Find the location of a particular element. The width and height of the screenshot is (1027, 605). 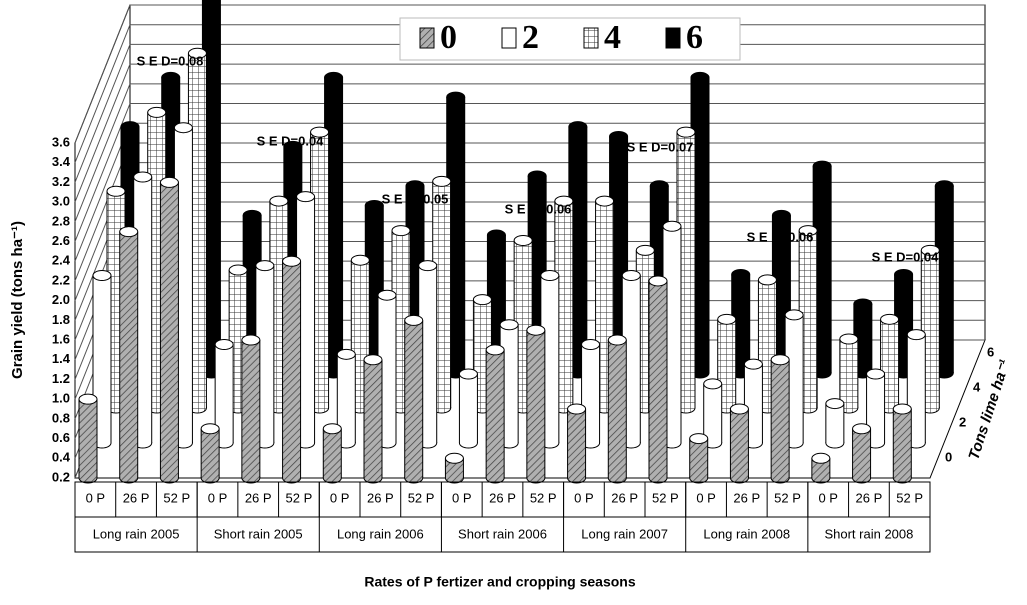

y-tick-label: 1.6 is located at coordinates (61, 338).